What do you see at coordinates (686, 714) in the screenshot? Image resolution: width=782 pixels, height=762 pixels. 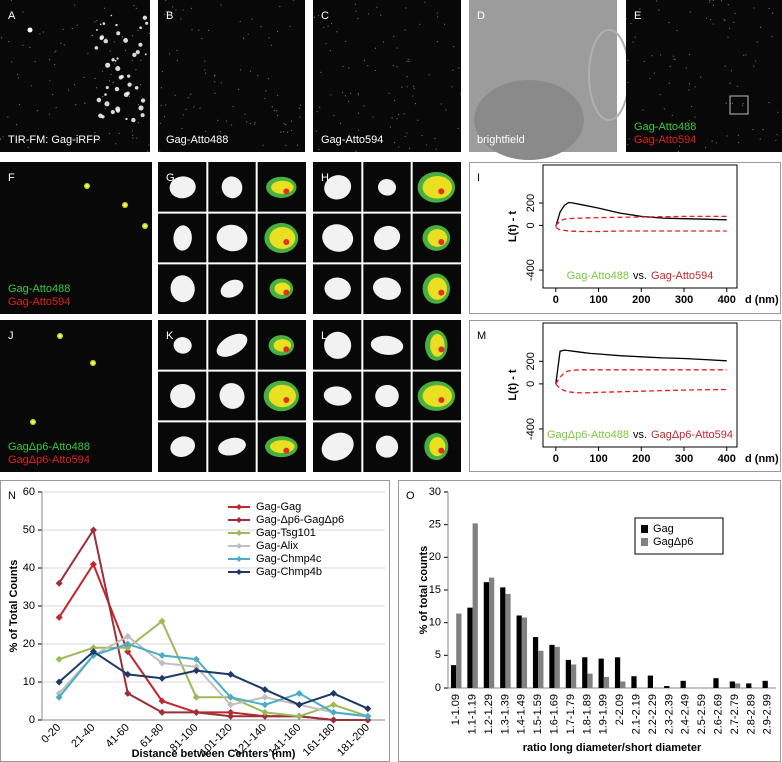 I see `x-tick-label: 2.4-2.49` at bounding box center [686, 714].